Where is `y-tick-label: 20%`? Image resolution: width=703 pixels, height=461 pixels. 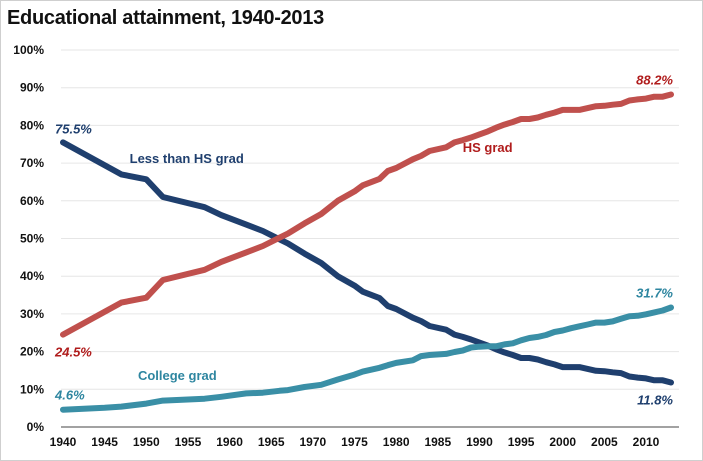 y-tick-label: 20% is located at coordinates (32, 352).